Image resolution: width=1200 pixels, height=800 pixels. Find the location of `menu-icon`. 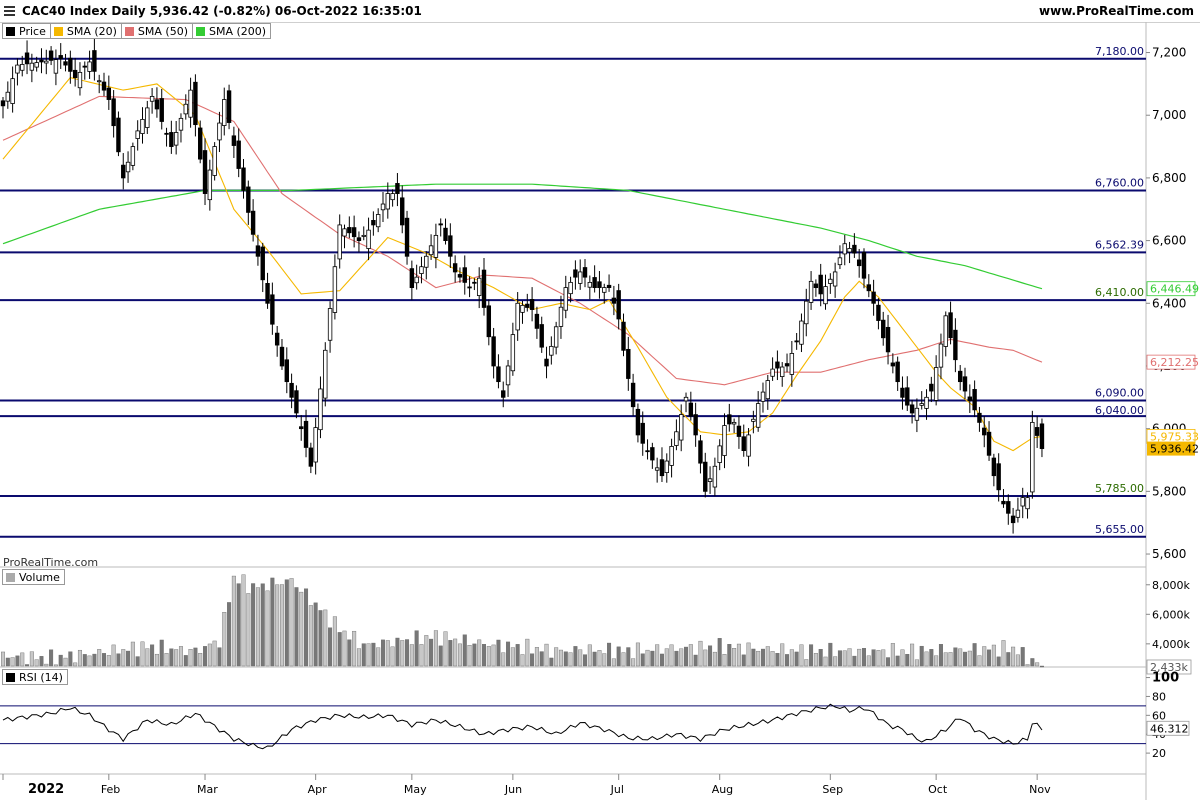

menu-icon is located at coordinates (9, 11).